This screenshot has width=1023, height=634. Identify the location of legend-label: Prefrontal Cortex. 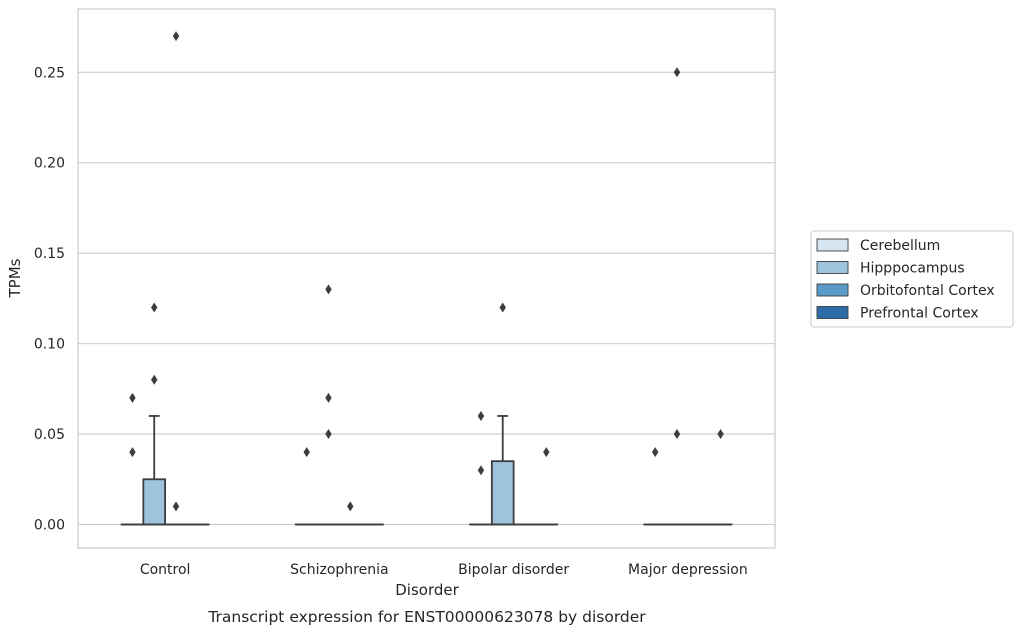
(919, 314).